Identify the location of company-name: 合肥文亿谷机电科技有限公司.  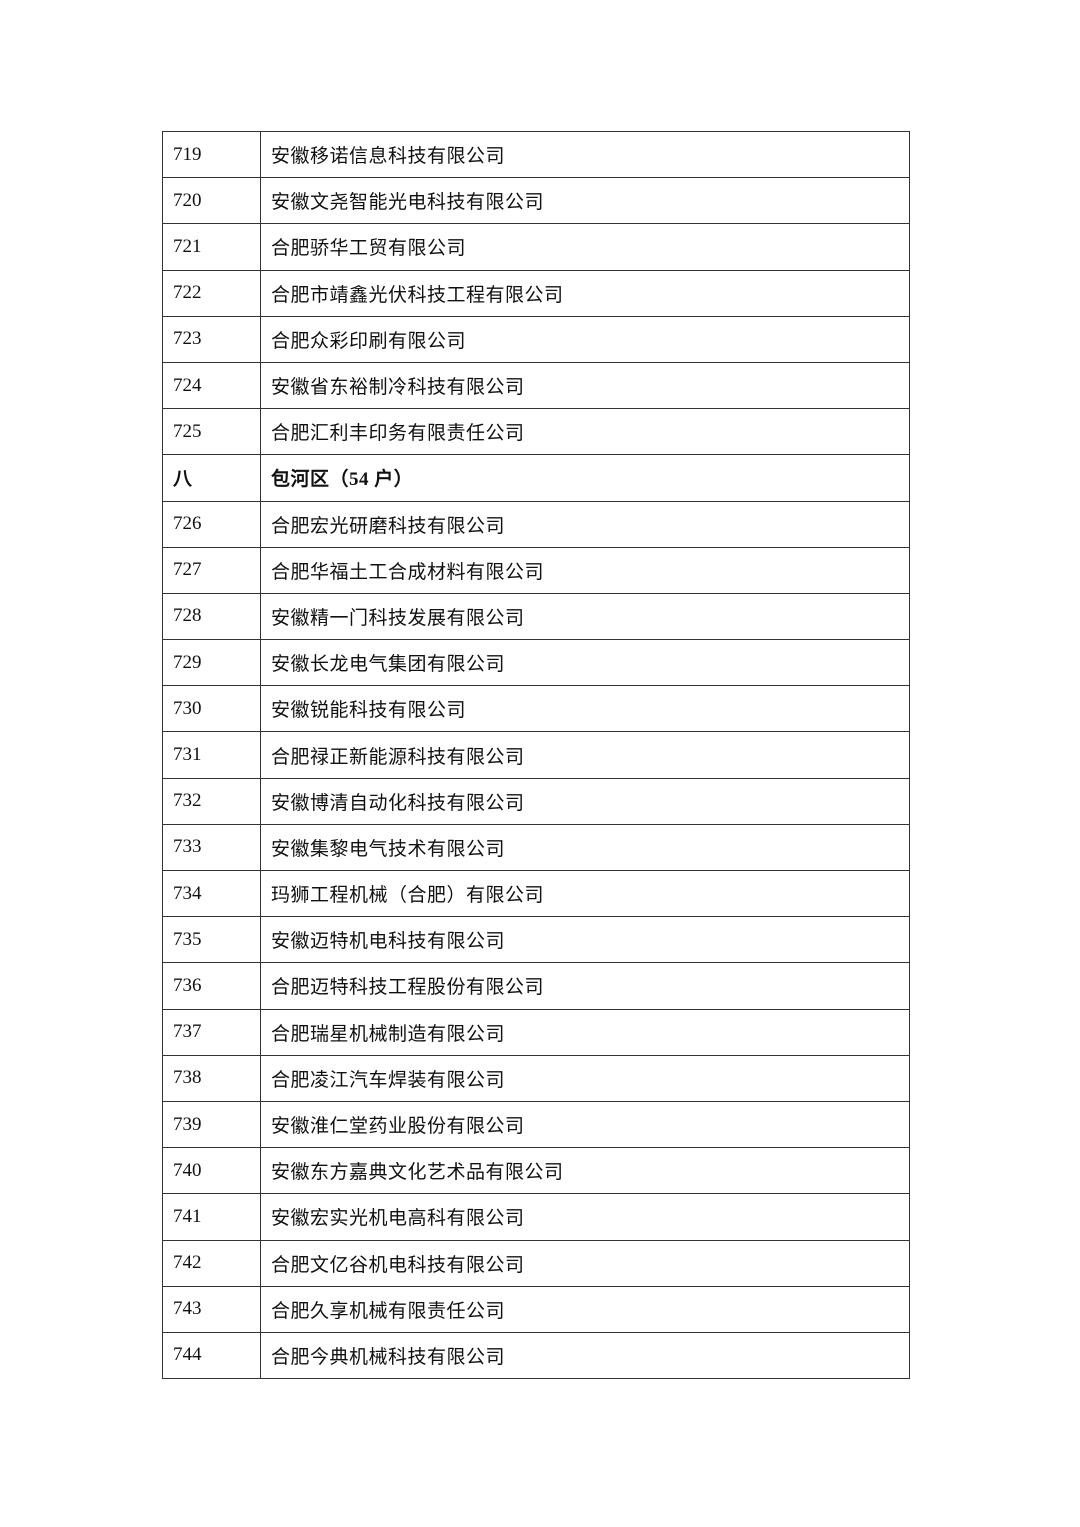
(585, 1263).